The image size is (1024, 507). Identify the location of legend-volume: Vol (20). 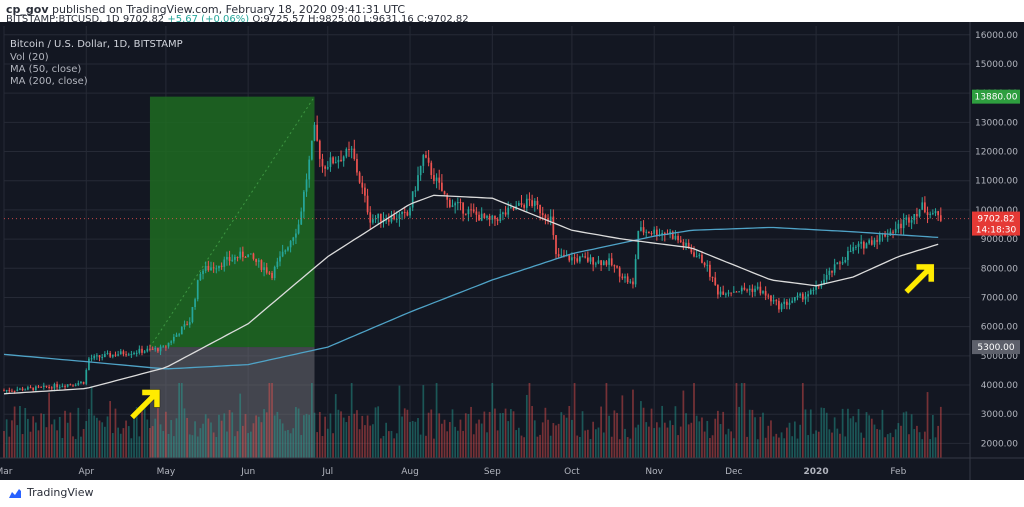
(29, 57).